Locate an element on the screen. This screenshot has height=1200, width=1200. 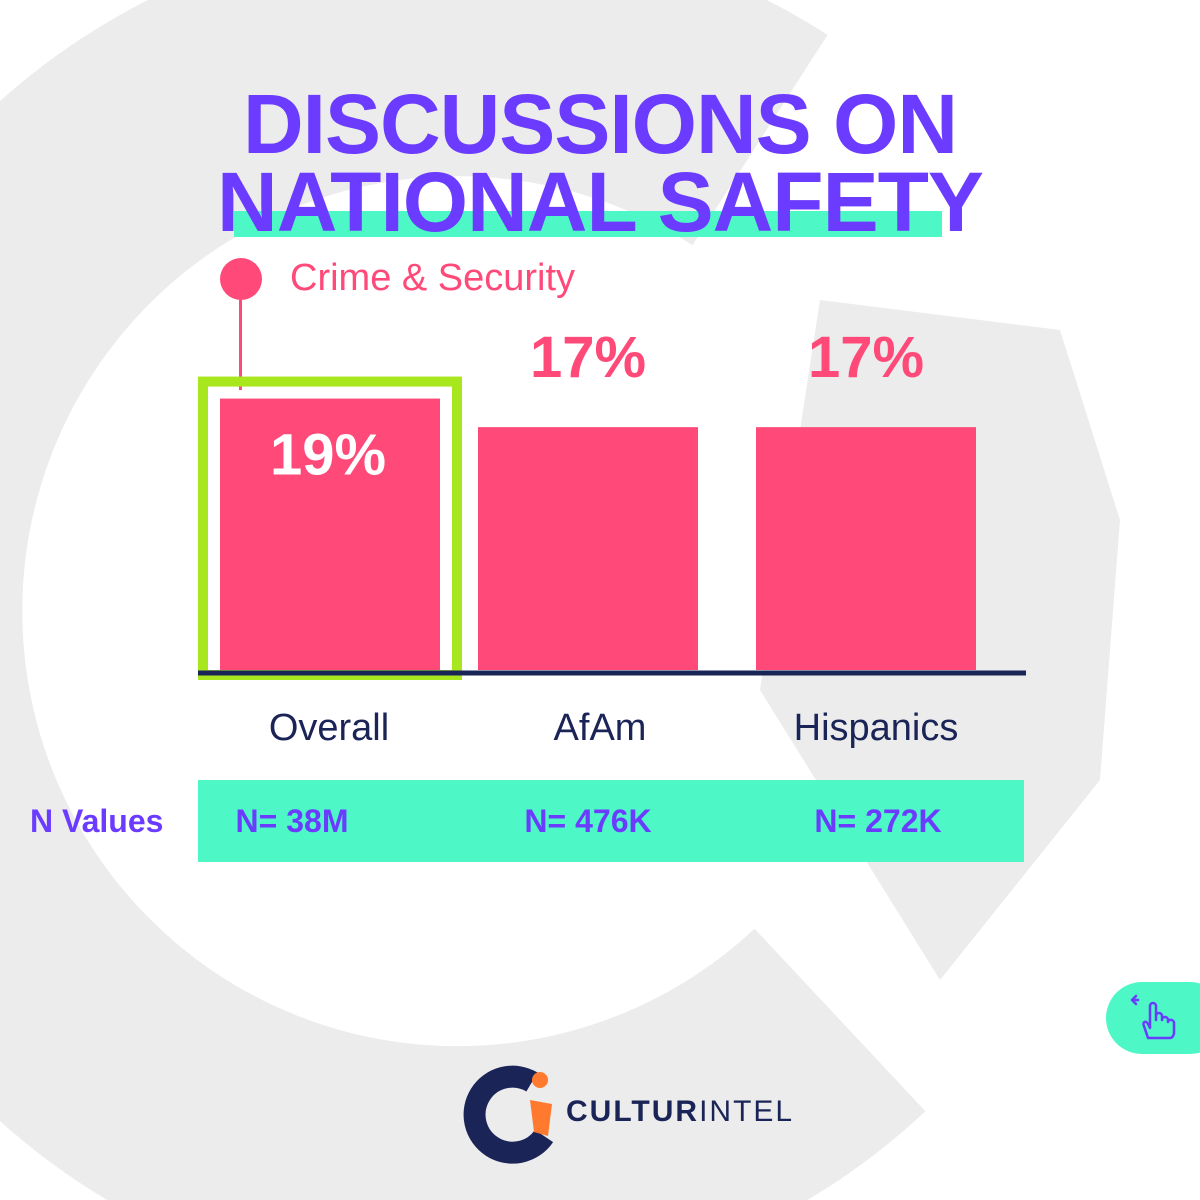
bar-afam is located at coordinates (588, 548).